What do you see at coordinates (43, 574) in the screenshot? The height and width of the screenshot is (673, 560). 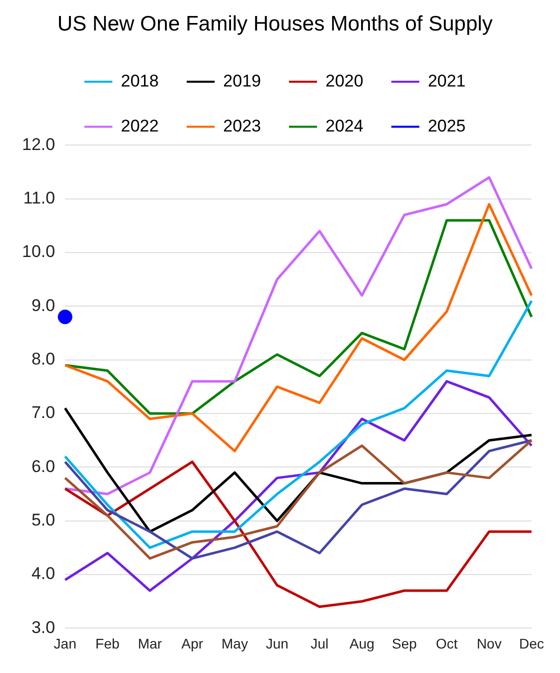 I see `y-tick-label: 4.0` at bounding box center [43, 574].